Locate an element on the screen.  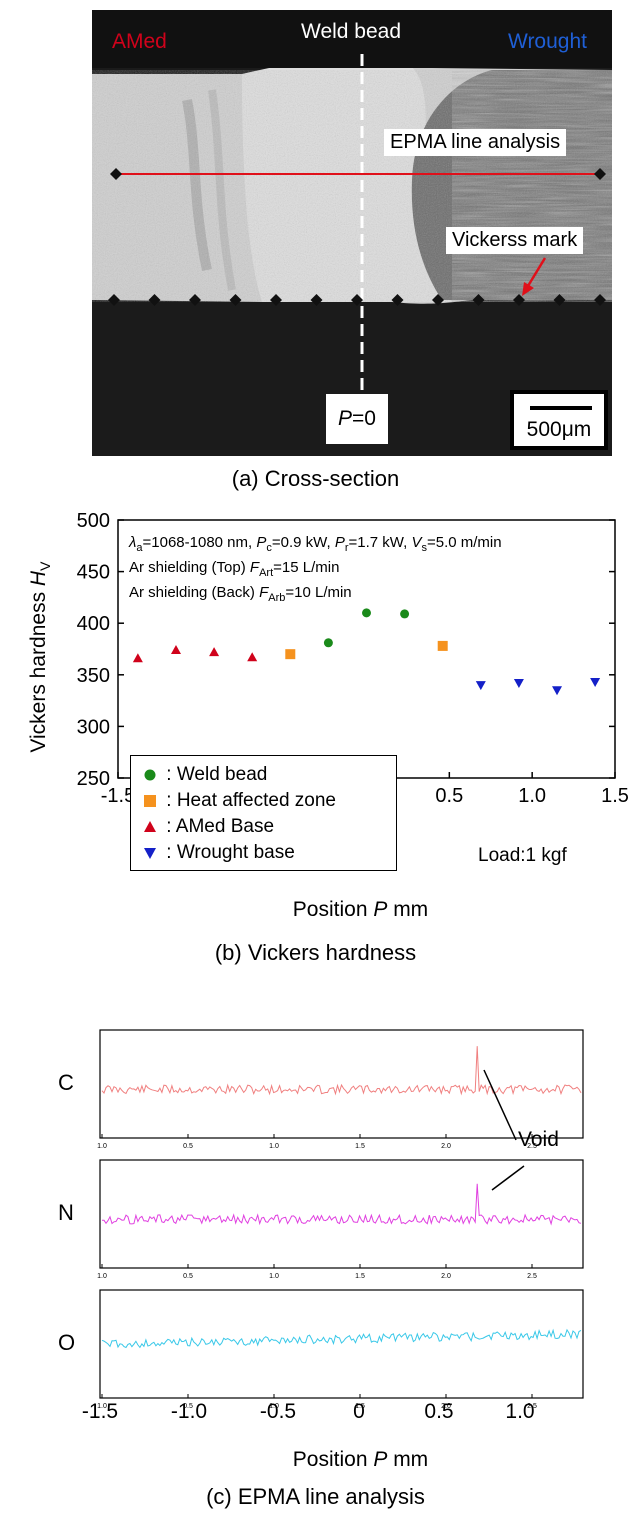
p-zero-box: P=0 is located at coordinates (357, 419).